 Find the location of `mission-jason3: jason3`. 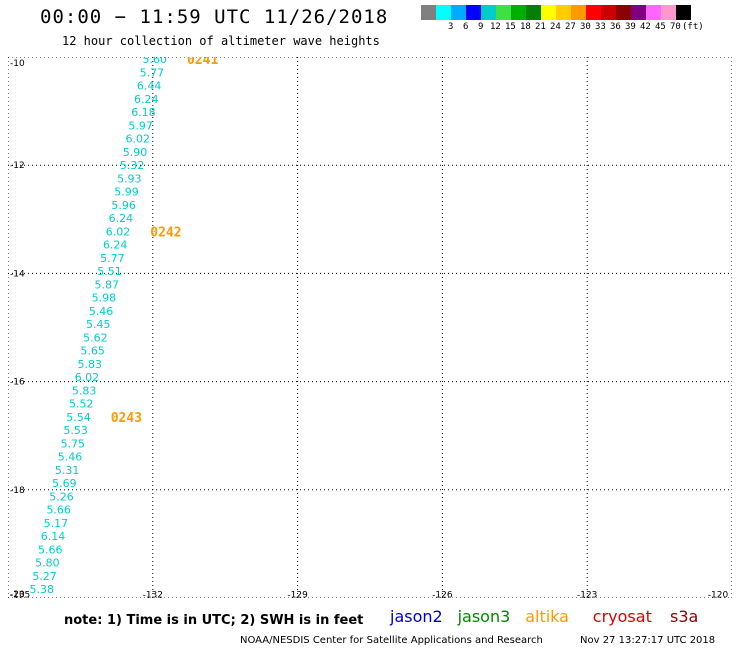

mission-jason3: jason3 is located at coordinates (484, 616).